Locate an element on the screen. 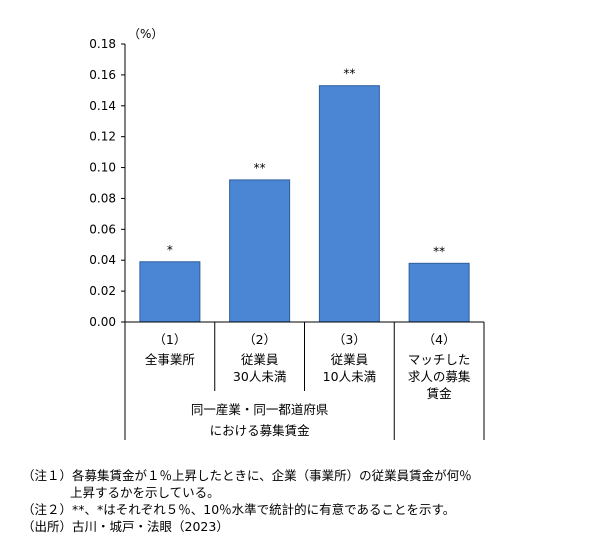 The image size is (600, 553). note-2-prefix: （注２） is located at coordinates (47, 509).